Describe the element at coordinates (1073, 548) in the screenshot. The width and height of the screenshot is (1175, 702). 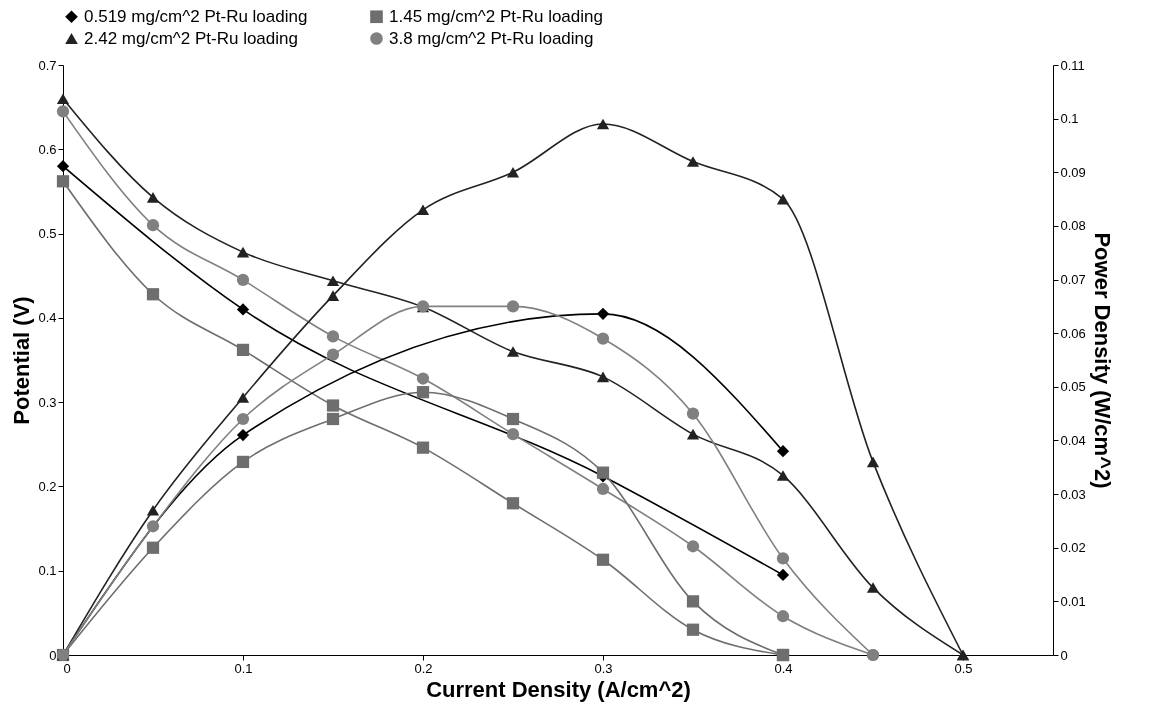
I see `y2-tick-label: 0.02` at that location.